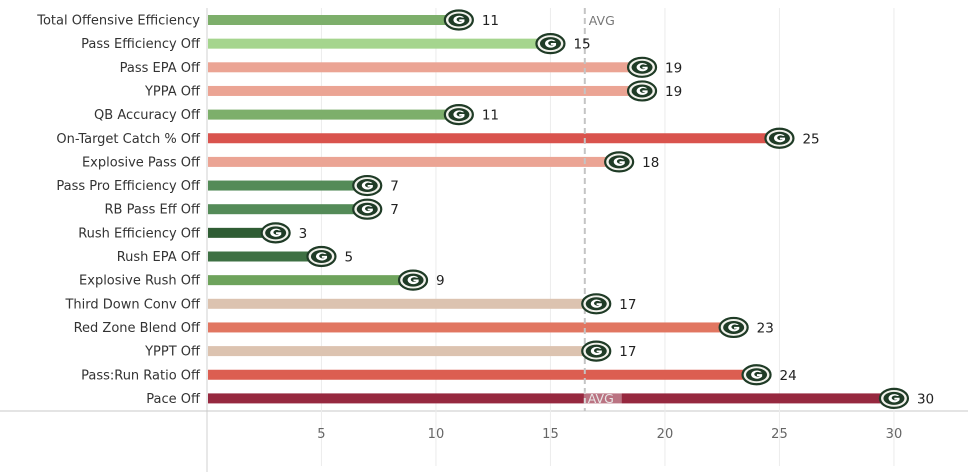  I want to click on category-label: Explosive Pass Off, so click(141, 162).